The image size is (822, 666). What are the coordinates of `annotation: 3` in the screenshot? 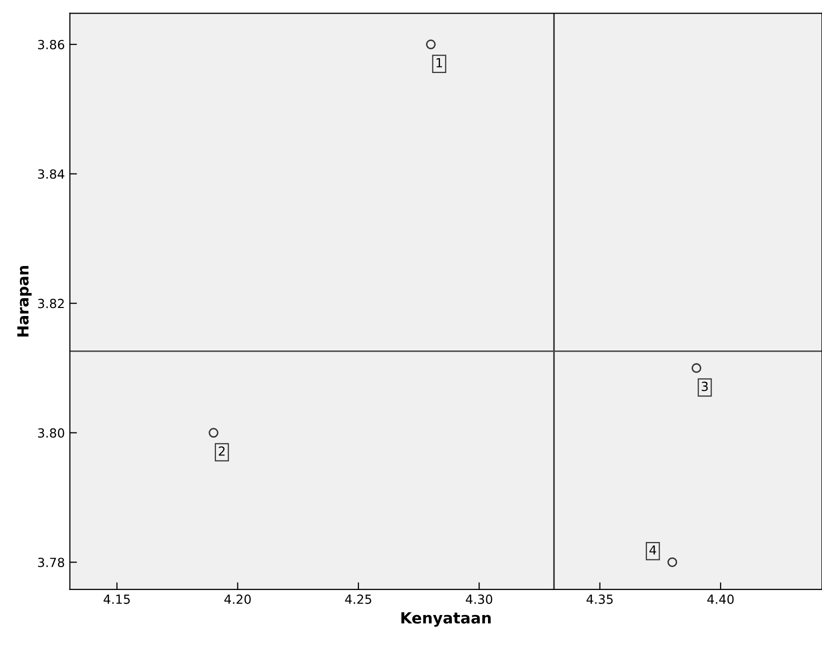 It's located at (705, 387).